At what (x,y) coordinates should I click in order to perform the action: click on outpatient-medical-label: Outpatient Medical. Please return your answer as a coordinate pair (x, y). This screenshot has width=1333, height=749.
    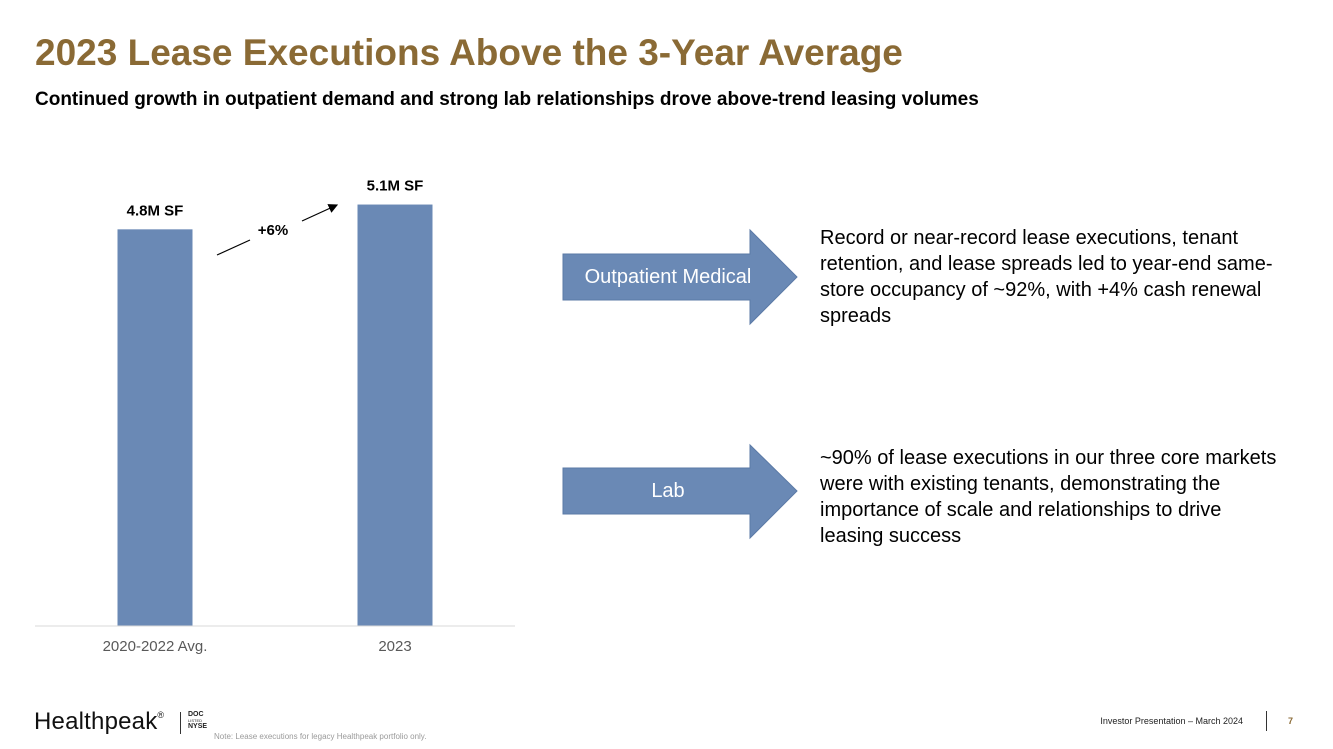
    Looking at the image, I should click on (668, 276).